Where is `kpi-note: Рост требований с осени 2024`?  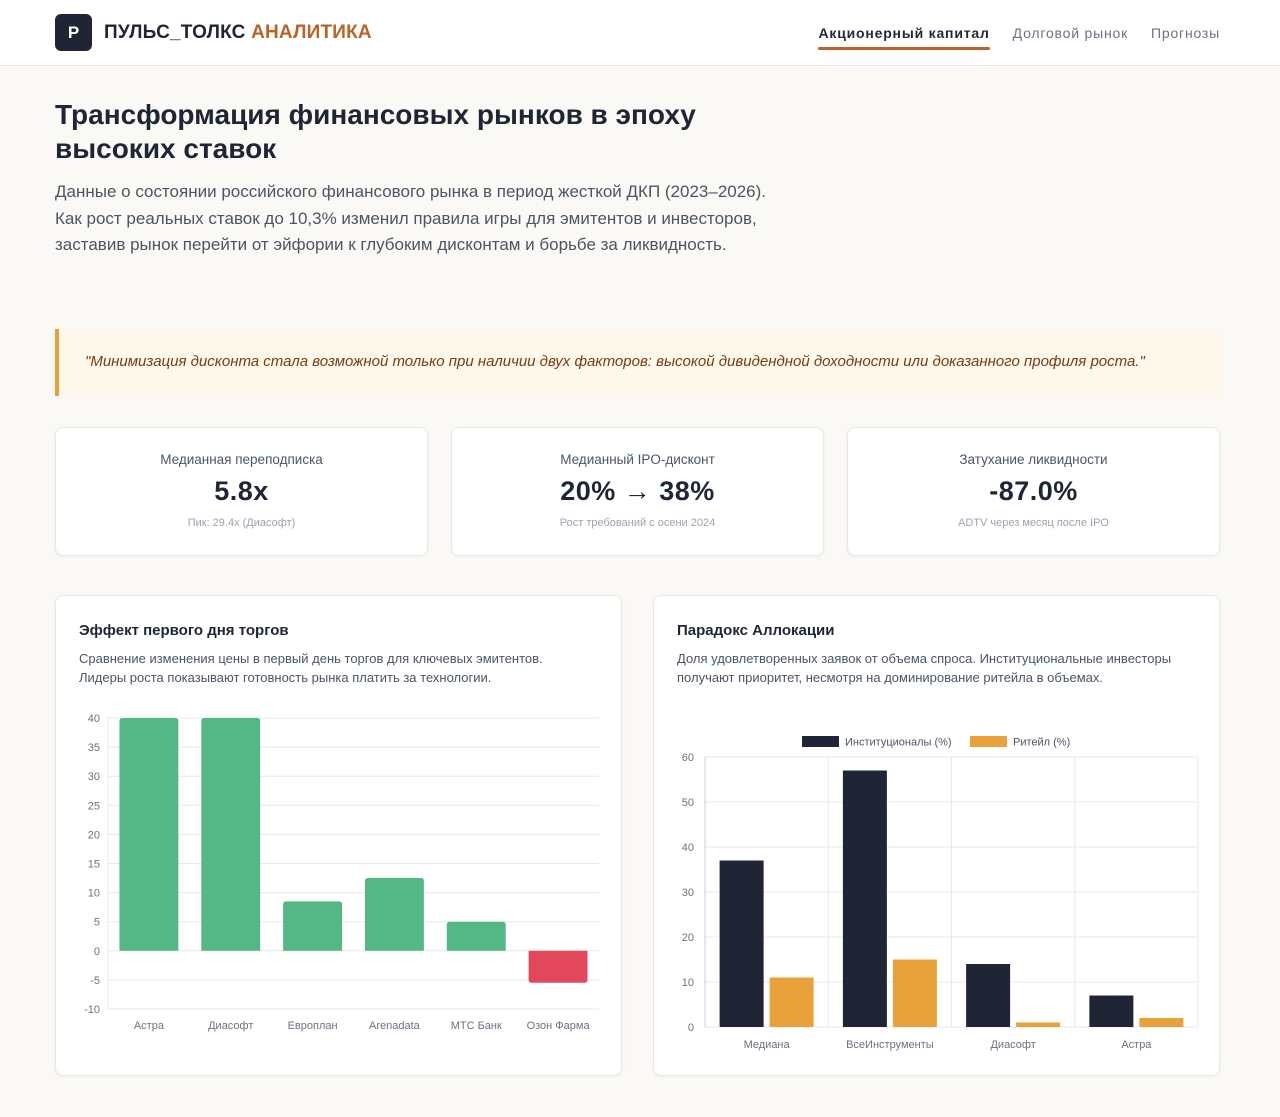
kpi-note: Рост требований с осени 2024 is located at coordinates (637, 523).